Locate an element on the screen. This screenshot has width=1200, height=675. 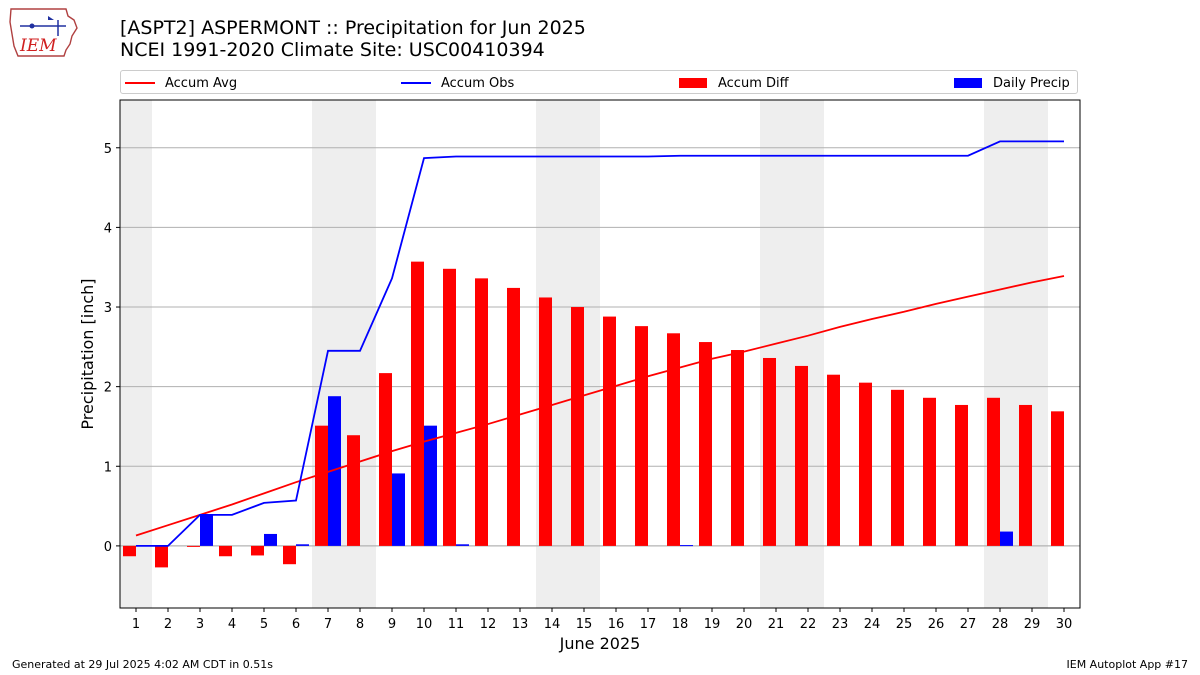
weekend-band is located at coordinates (136, 354).